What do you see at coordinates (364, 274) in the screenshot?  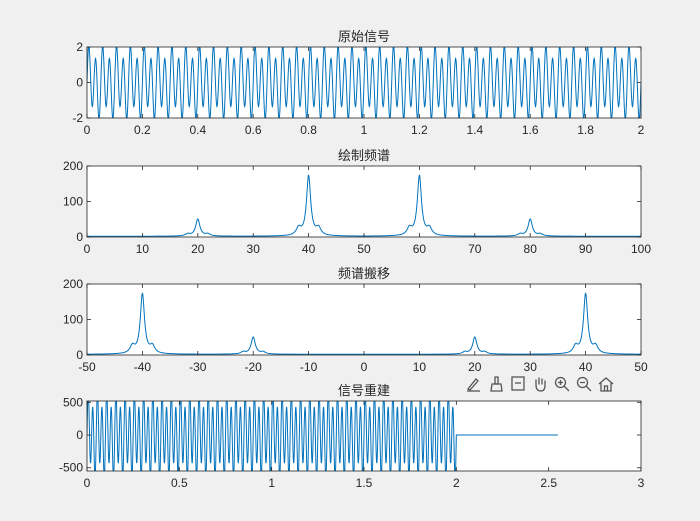 I see `subplot-title: 频谱搬移` at bounding box center [364, 274].